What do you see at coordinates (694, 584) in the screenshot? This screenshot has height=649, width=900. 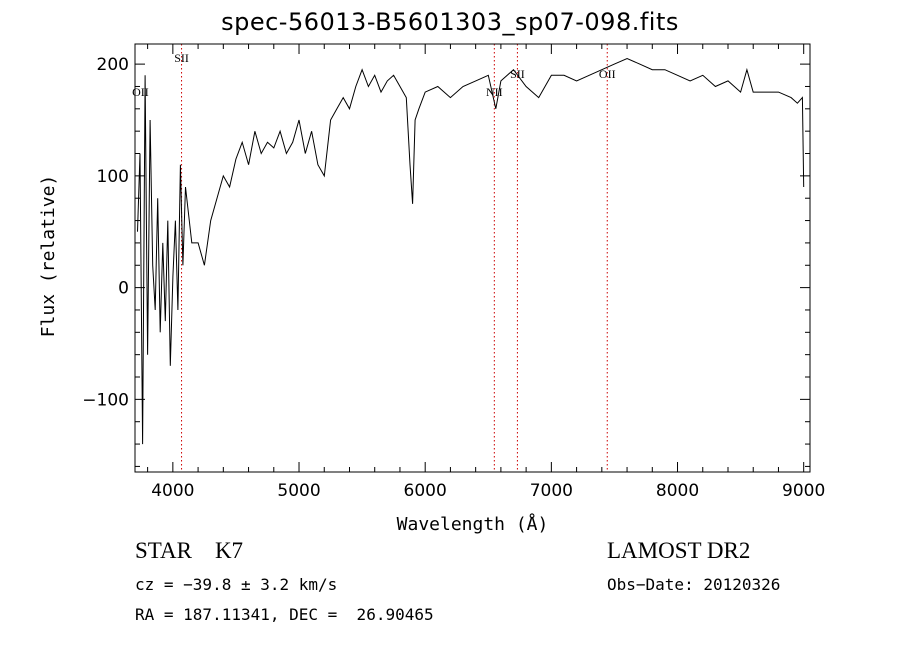 I see `obs-date-label: Obs−Date: 20120326` at bounding box center [694, 584].